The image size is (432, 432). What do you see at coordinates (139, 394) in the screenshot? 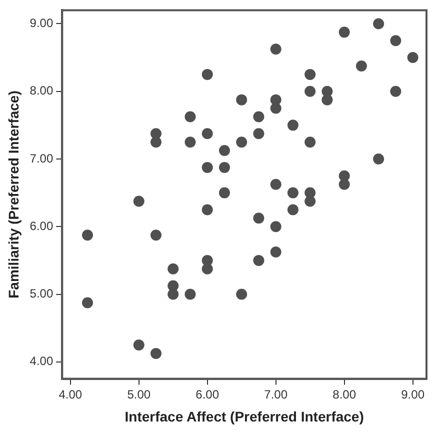
I see `x-tick-label: 5.00` at bounding box center [139, 394].